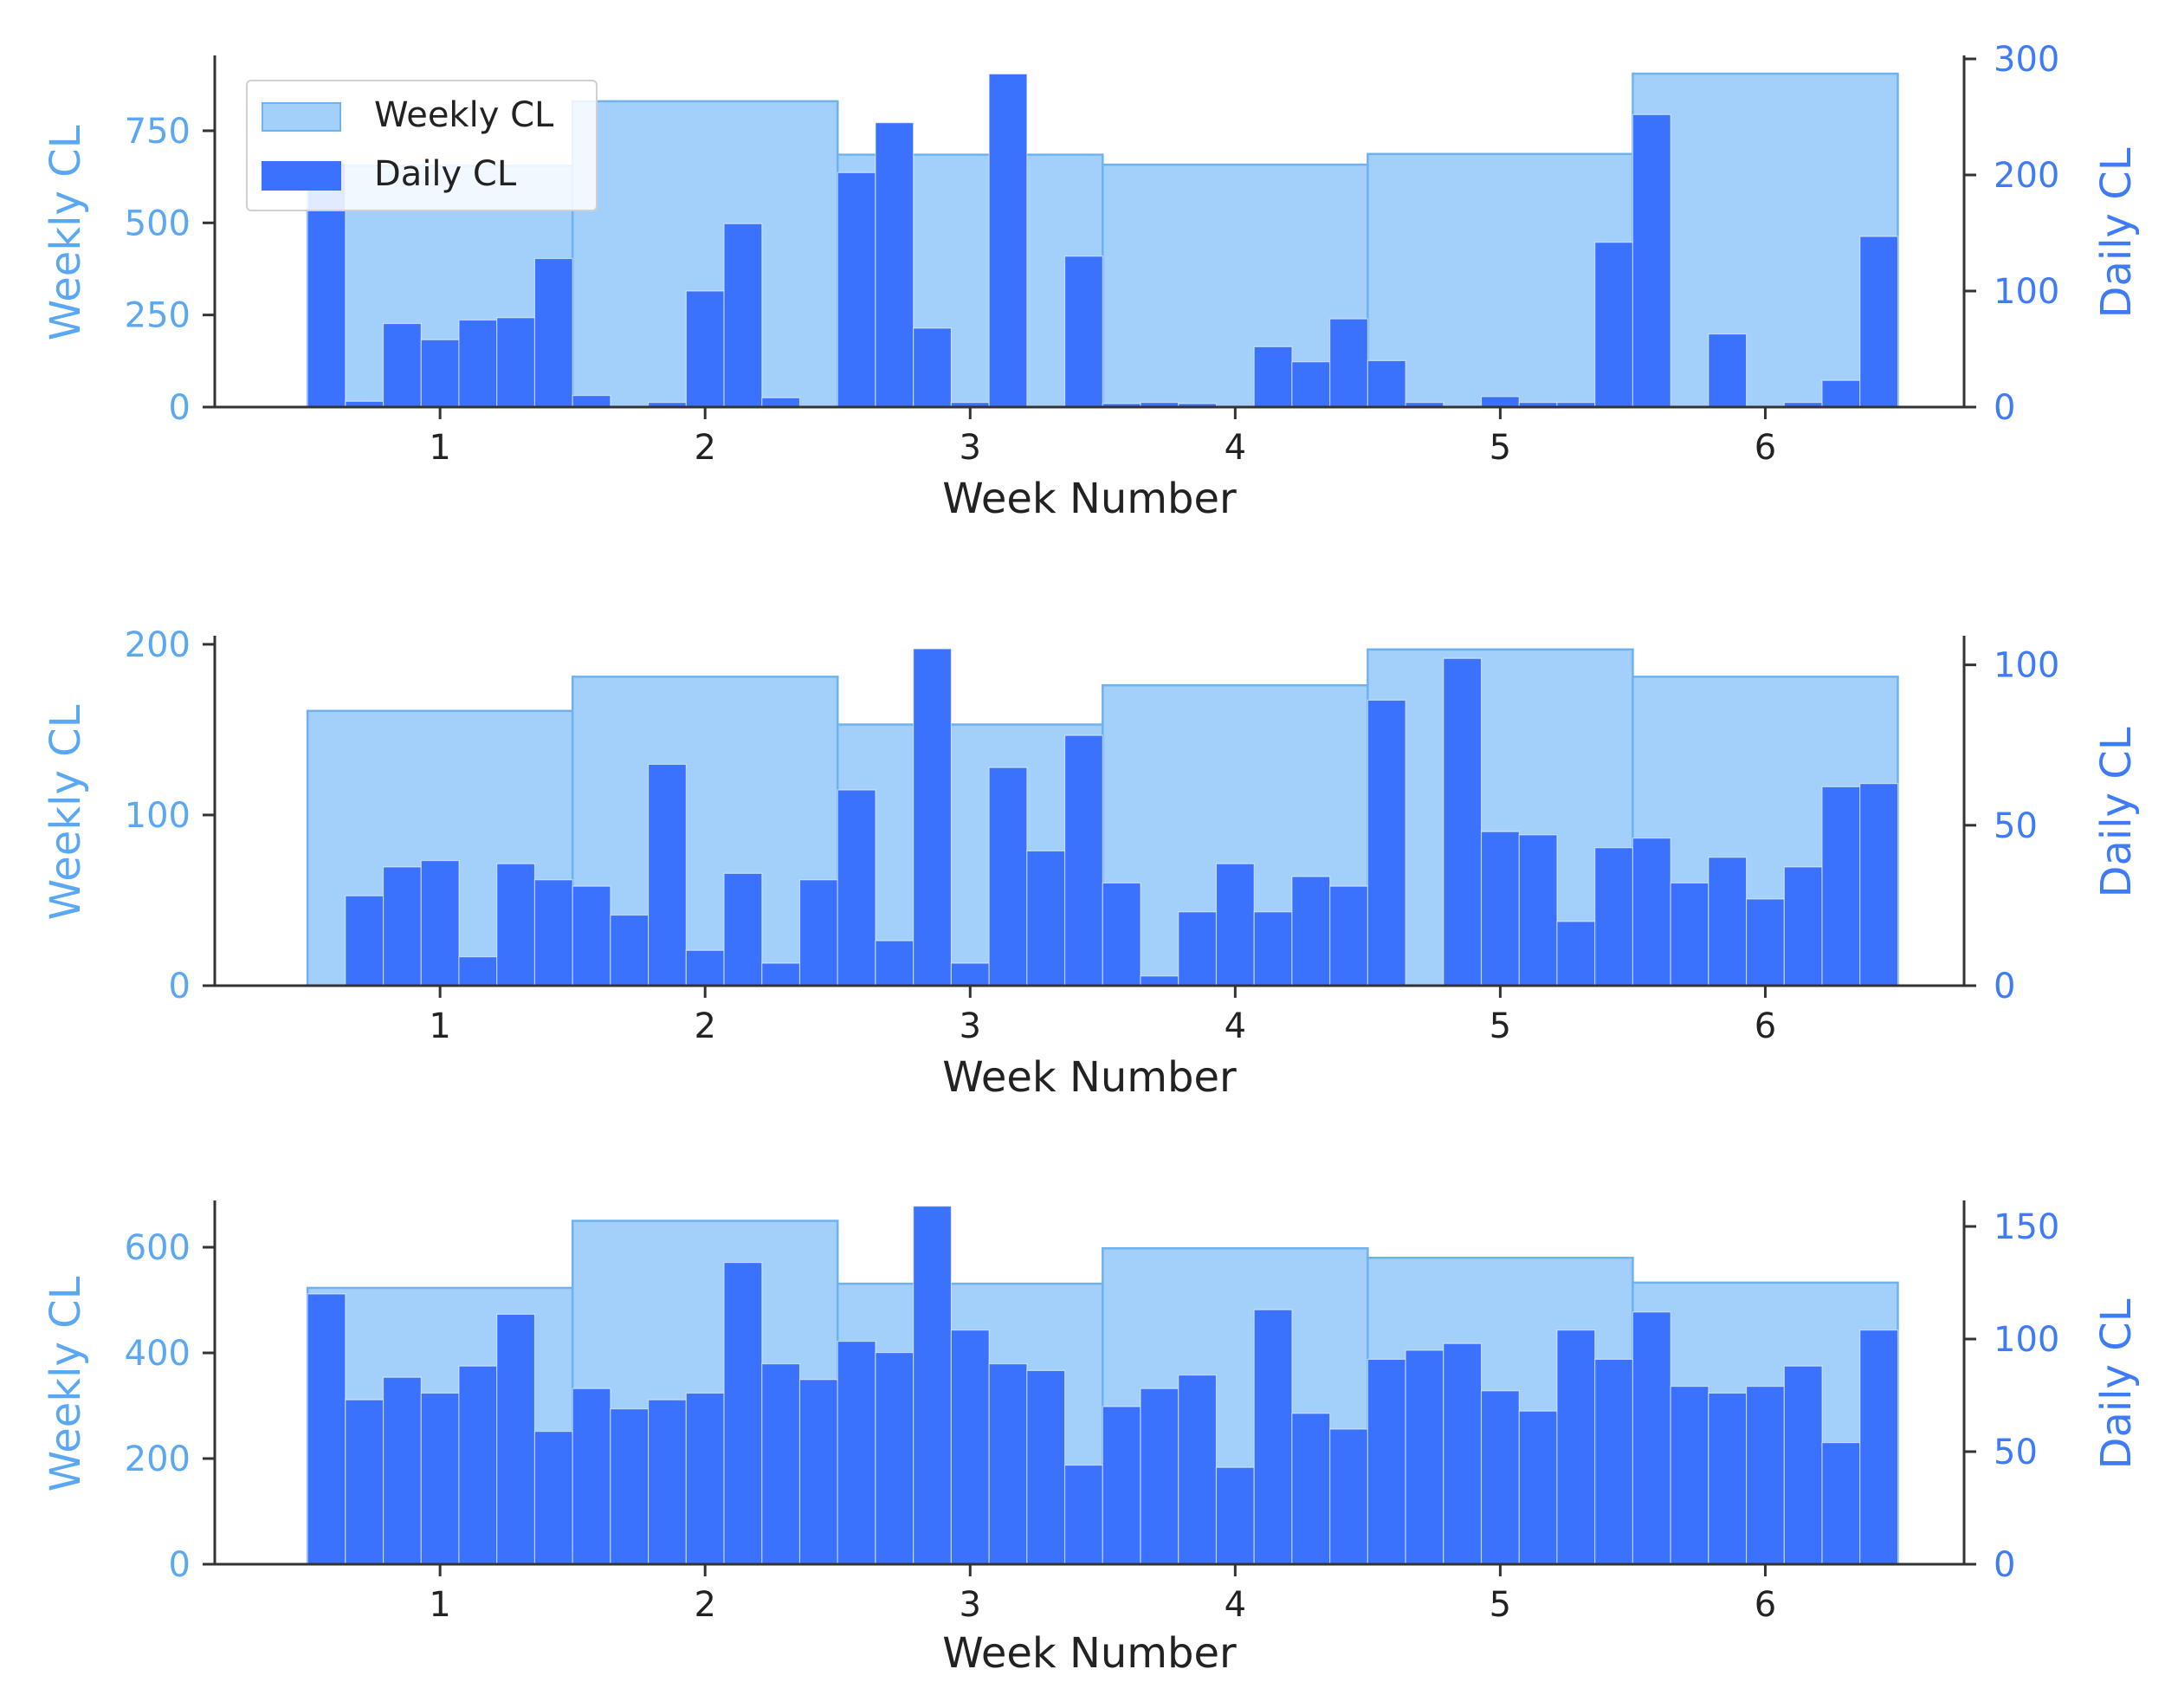 This screenshot has width=2165, height=1708. What do you see at coordinates (2004, 408) in the screenshot?
I see `y-tick-label-right: 0` at bounding box center [2004, 408].